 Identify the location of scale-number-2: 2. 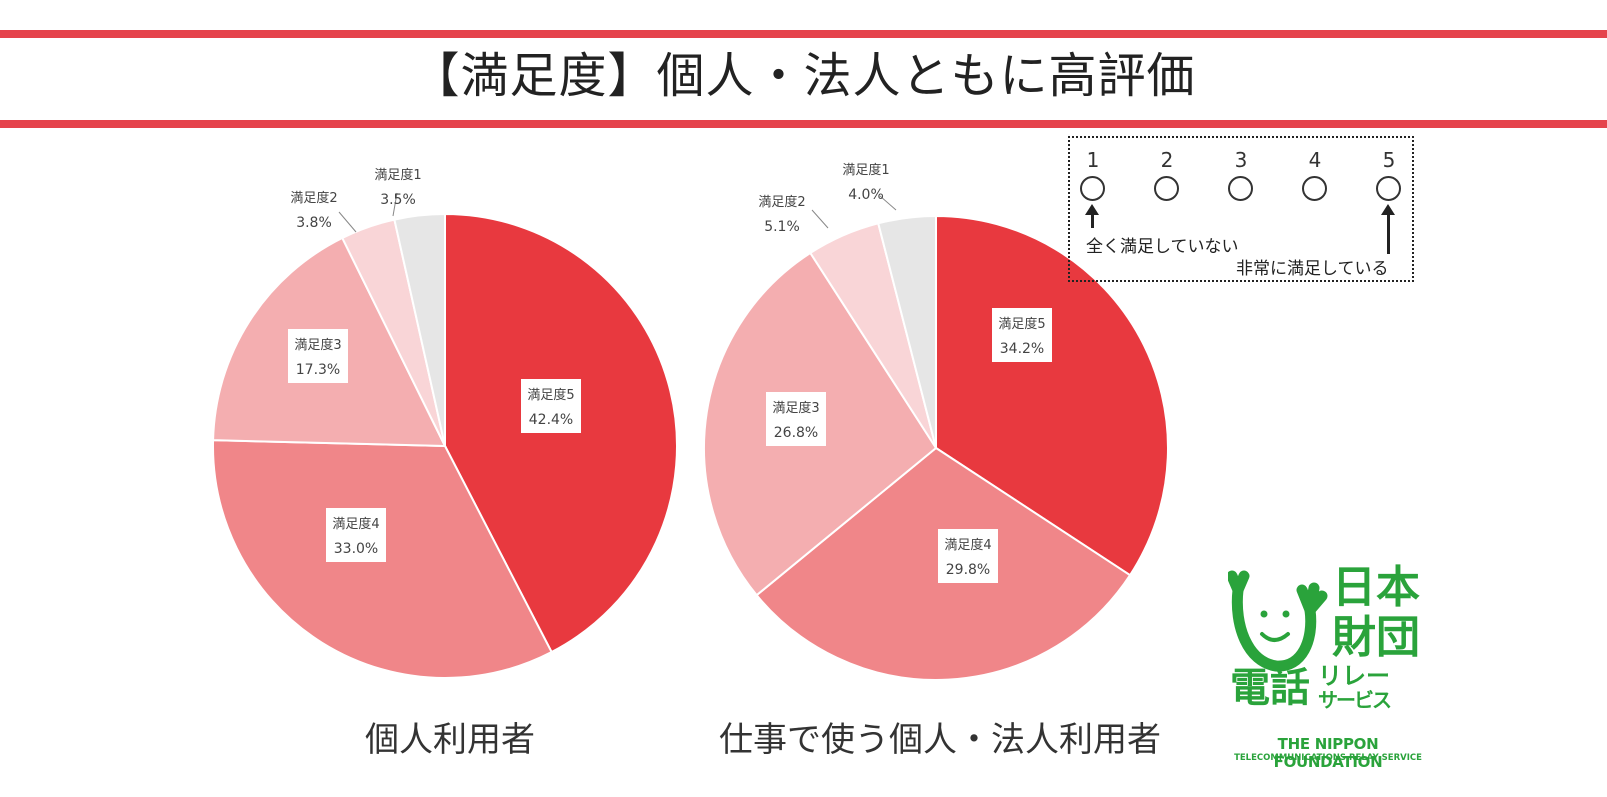
(1167, 160).